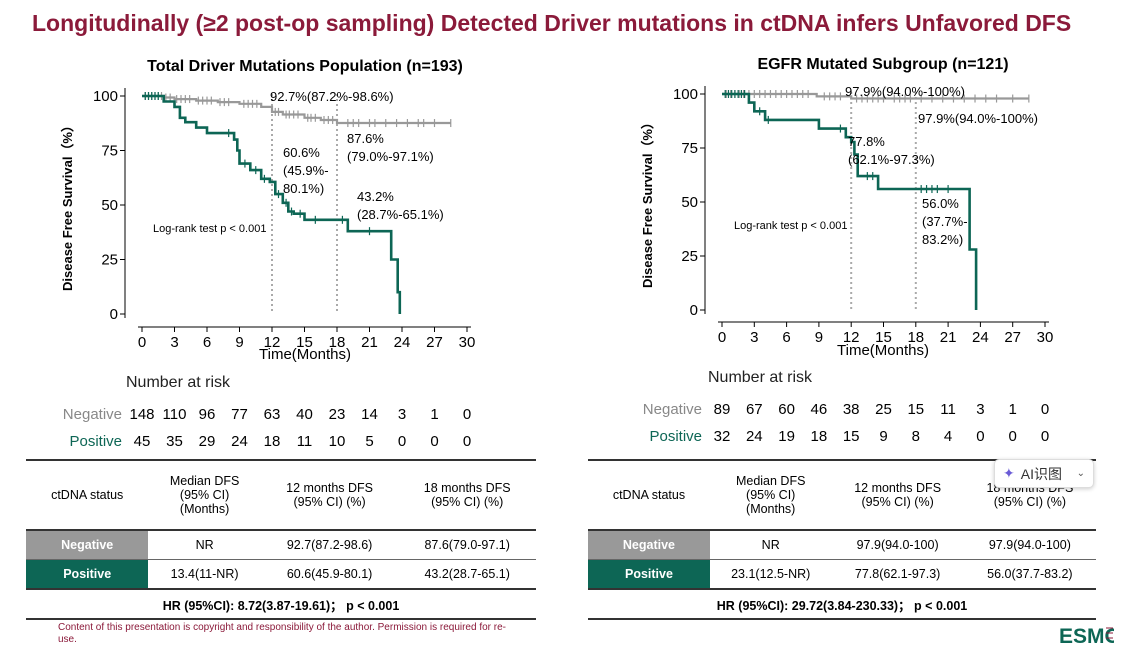  I want to click on risk-count-positive: 9, so click(883, 436).